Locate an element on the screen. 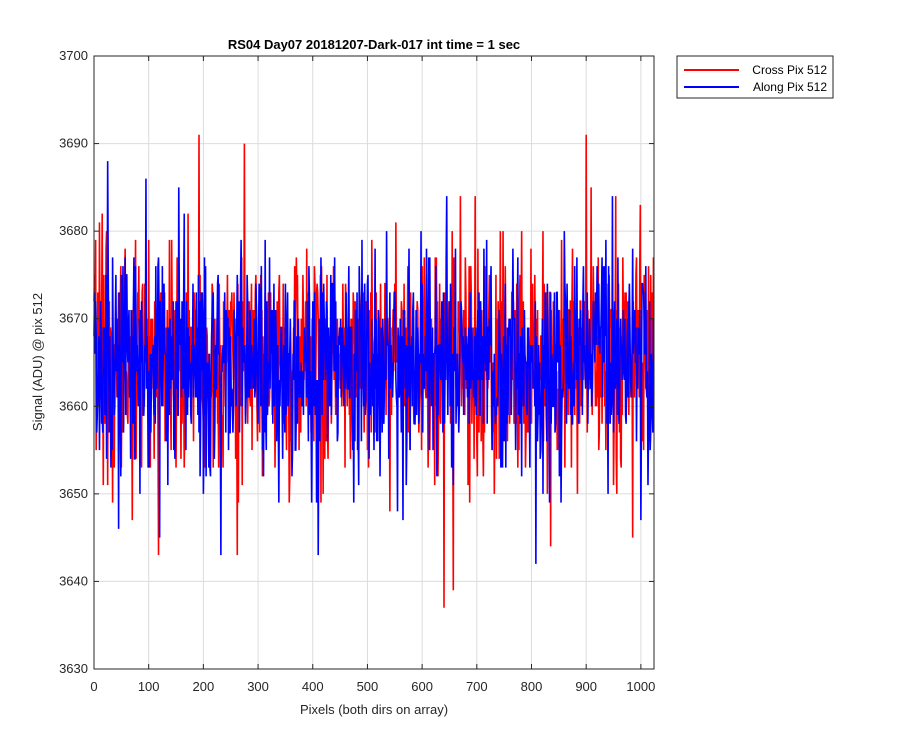  x-tick-label: 200 is located at coordinates (204, 686).